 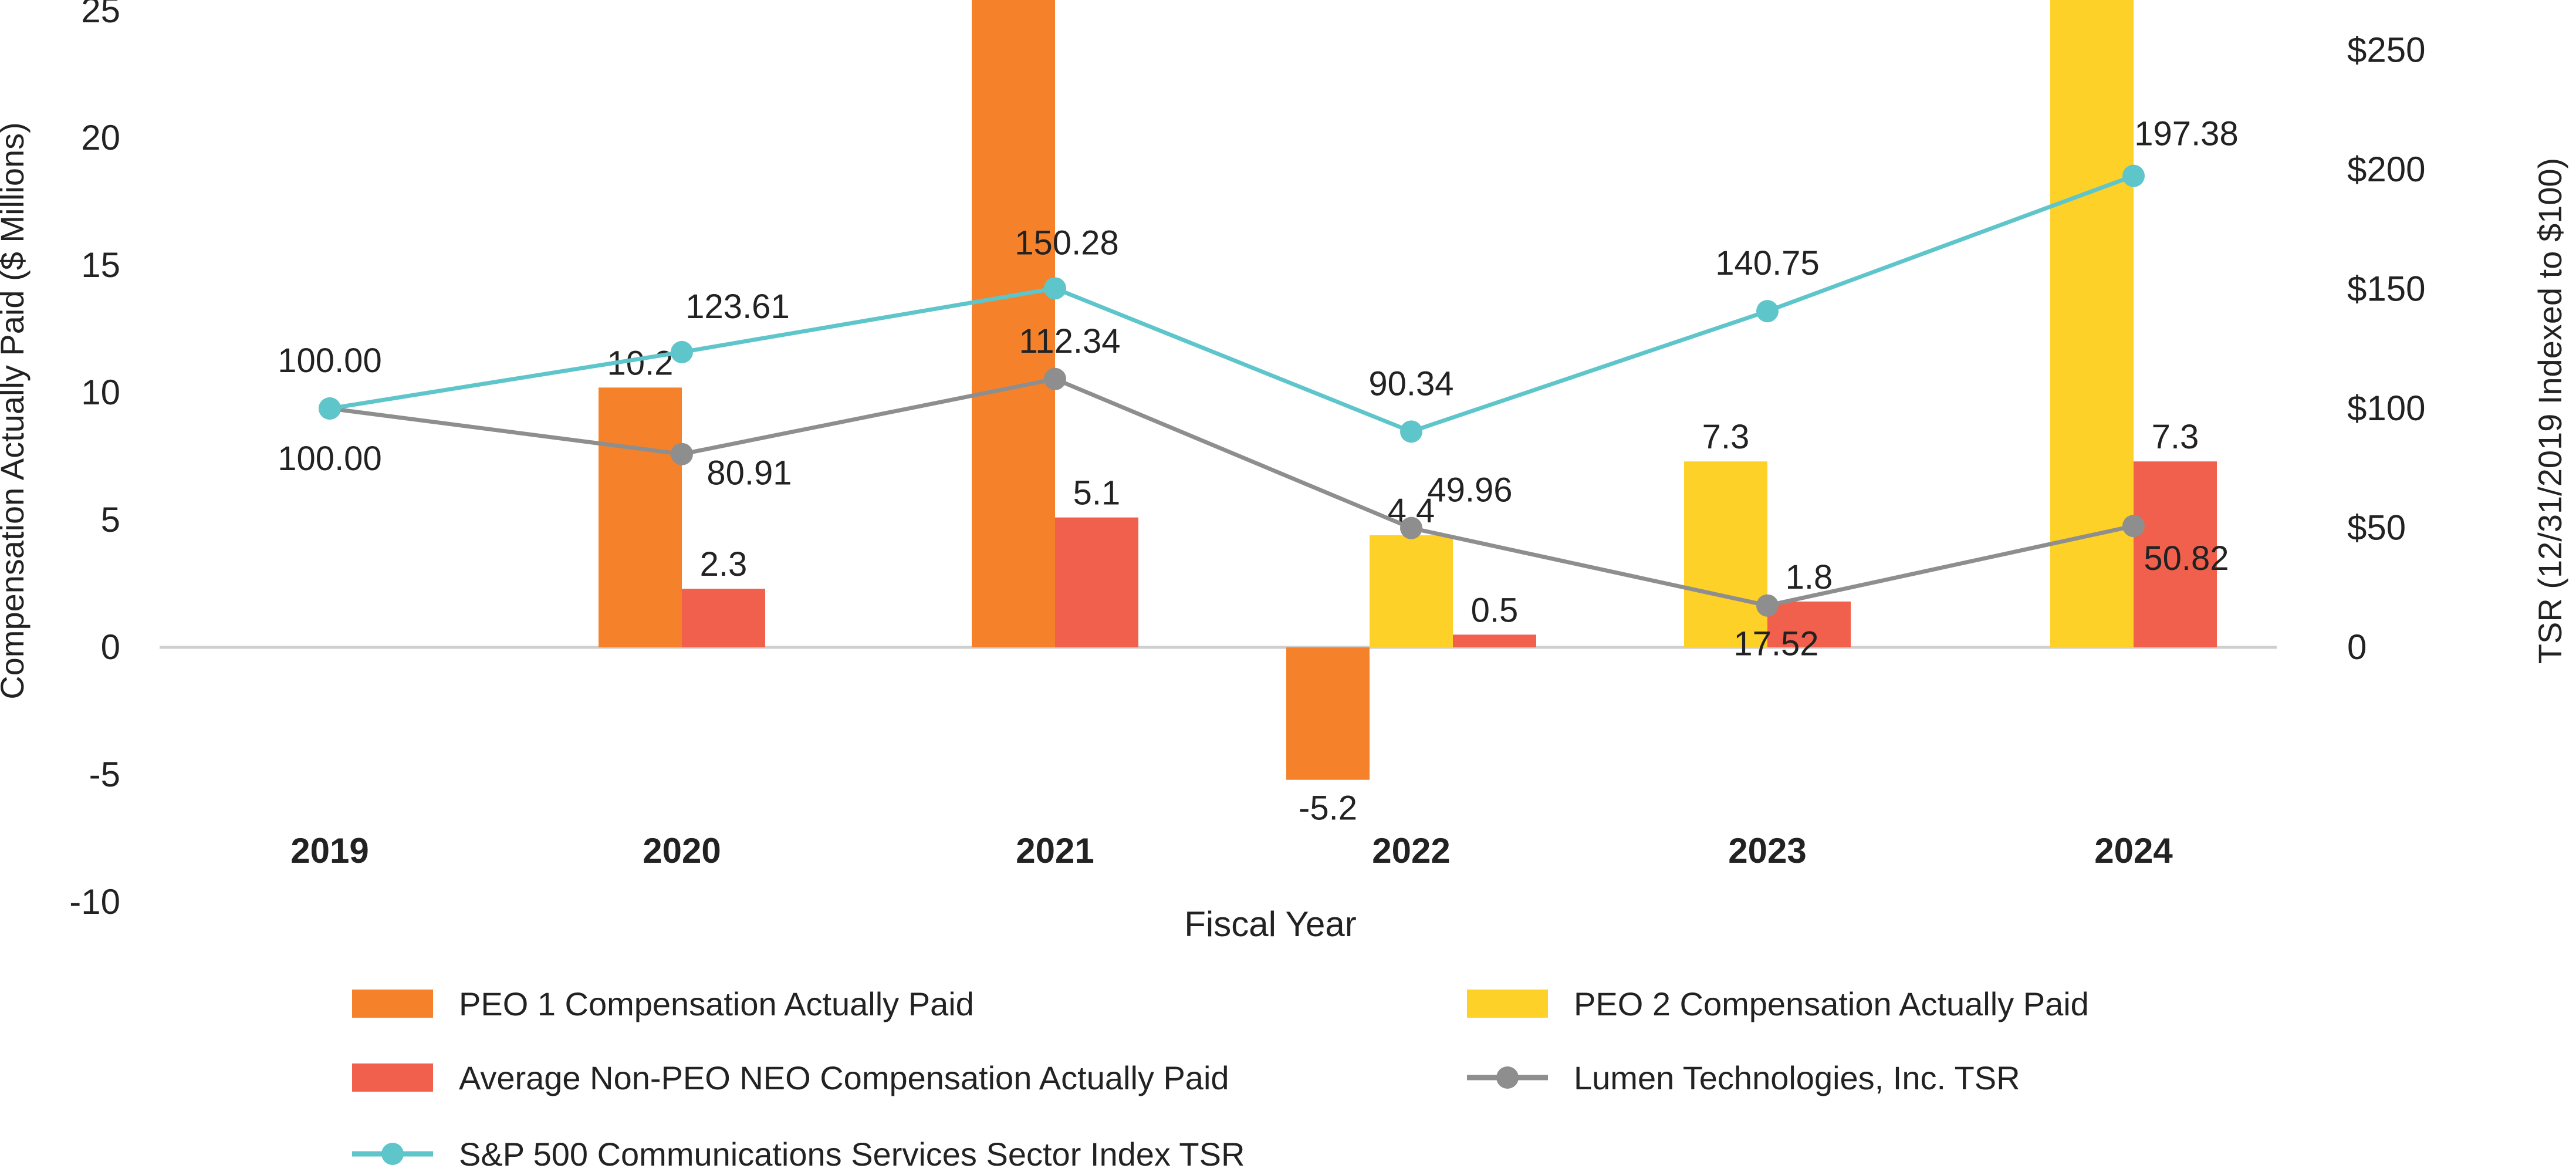 What do you see at coordinates (2133, 176) in the screenshot?
I see `line-1-point-2024` at bounding box center [2133, 176].